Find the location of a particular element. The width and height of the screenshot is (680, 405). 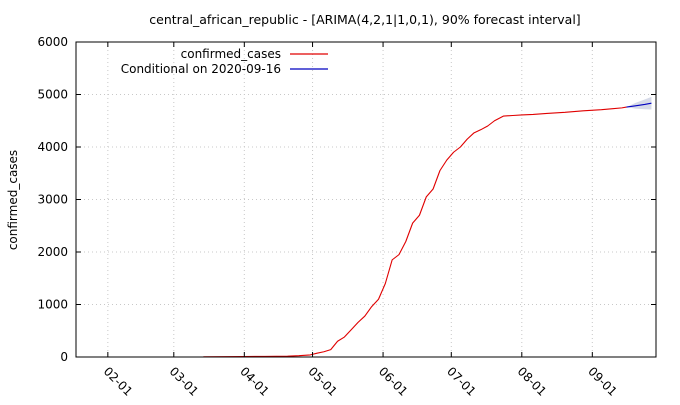

y-tick-label: 5000 is located at coordinates (52, 95).